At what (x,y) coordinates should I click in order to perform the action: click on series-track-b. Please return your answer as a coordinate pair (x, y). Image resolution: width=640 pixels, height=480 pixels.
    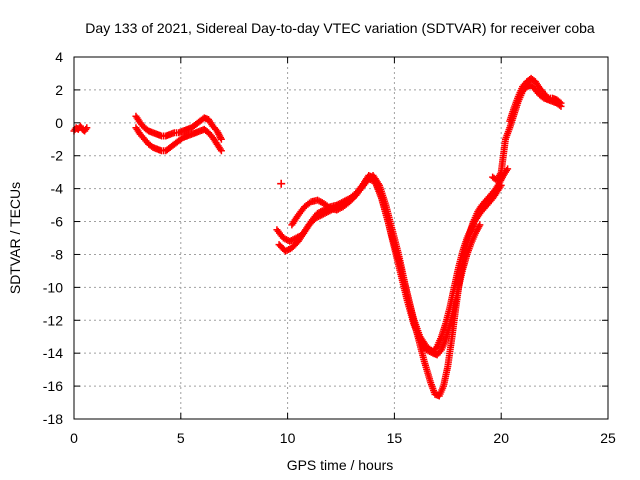
    Looking at the image, I should click on (178, 127).